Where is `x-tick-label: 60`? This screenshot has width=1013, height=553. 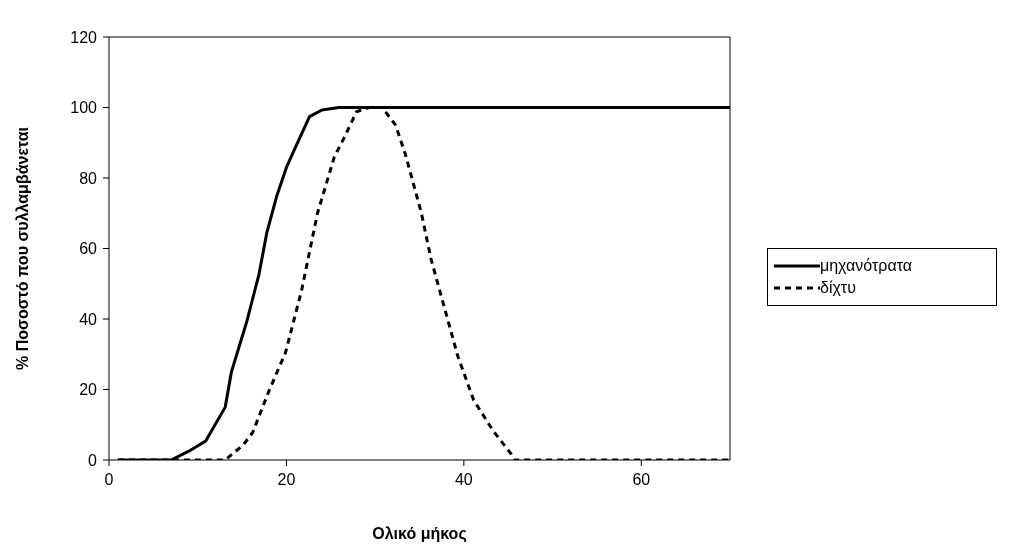
x-tick-label: 60 is located at coordinates (641, 480).